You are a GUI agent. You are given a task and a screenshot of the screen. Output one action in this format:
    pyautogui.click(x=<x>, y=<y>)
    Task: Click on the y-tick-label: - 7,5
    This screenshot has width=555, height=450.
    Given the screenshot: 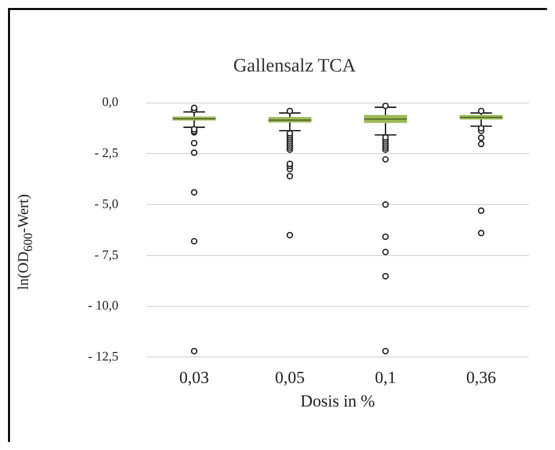 What is the action you would take?
    pyautogui.click(x=106, y=254)
    